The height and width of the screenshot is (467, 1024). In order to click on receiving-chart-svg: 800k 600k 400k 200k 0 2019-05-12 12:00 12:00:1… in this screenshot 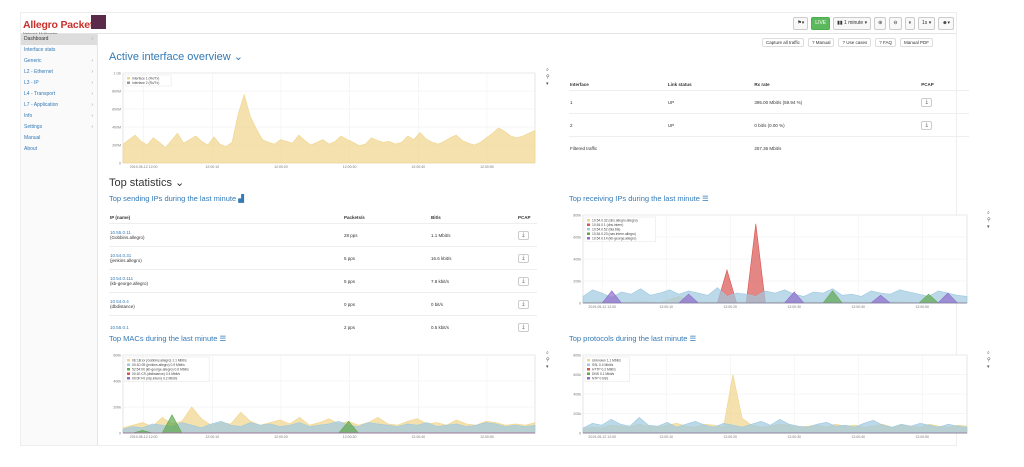, I will do `click(770, 261)`.